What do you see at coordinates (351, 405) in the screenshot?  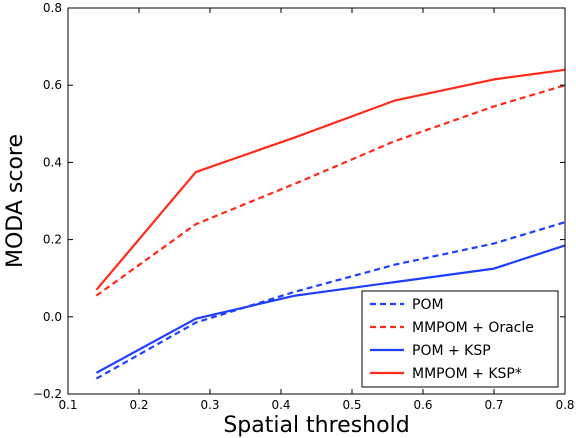 I see `x-tick-label: 0.5` at bounding box center [351, 405].